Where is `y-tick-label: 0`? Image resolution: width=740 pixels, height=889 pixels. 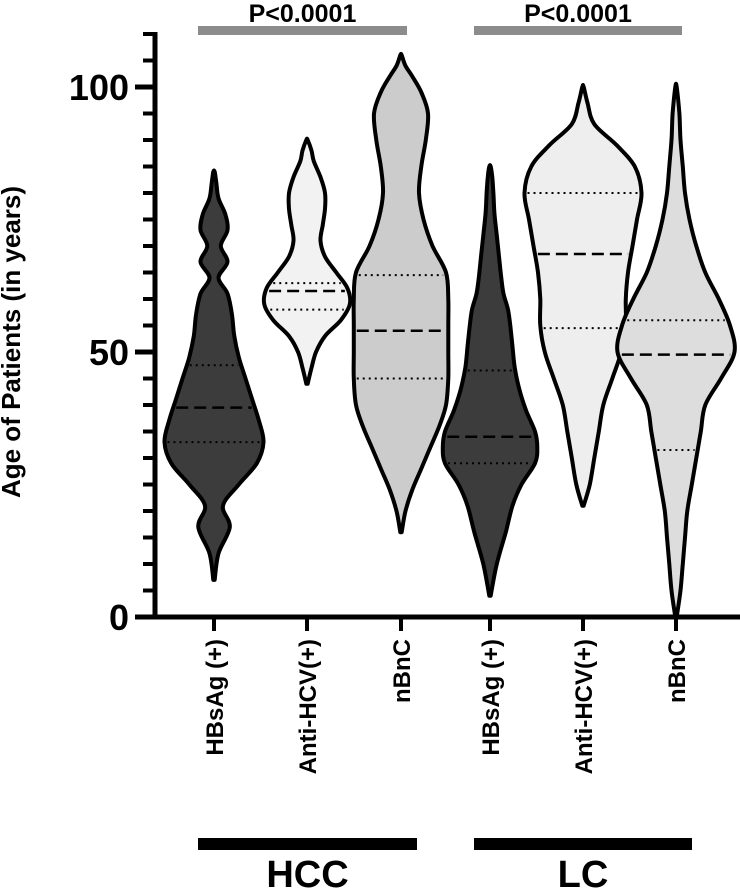
y-tick-label: 0 is located at coordinates (119, 617).